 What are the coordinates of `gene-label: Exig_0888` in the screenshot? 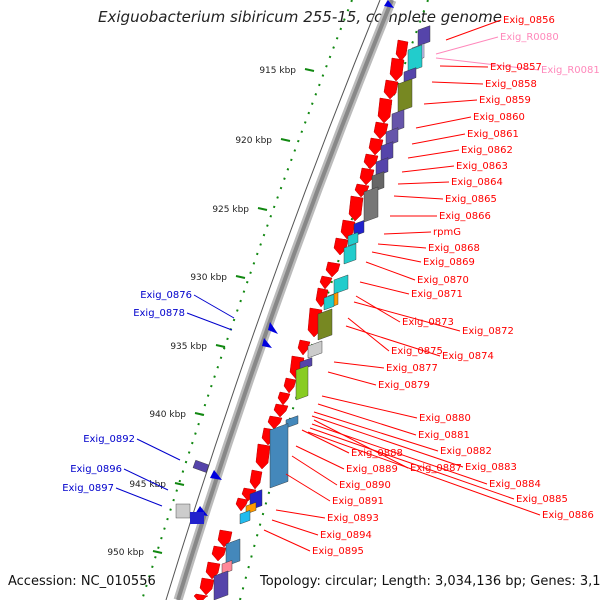 It's located at (377, 453).